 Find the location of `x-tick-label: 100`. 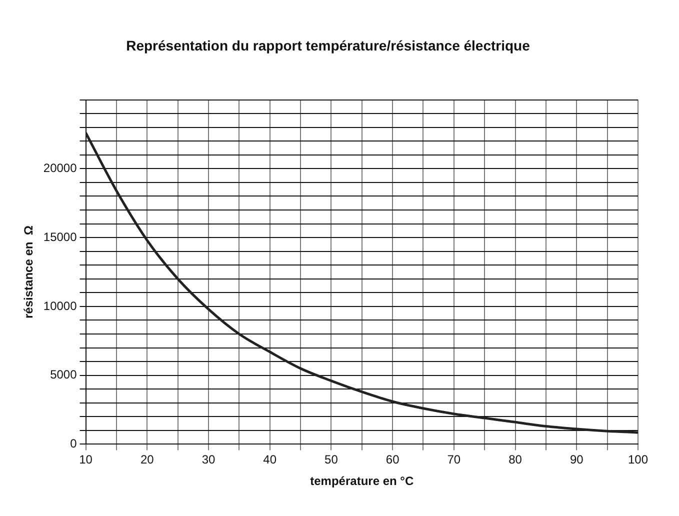

x-tick-label: 100 is located at coordinates (638, 459).